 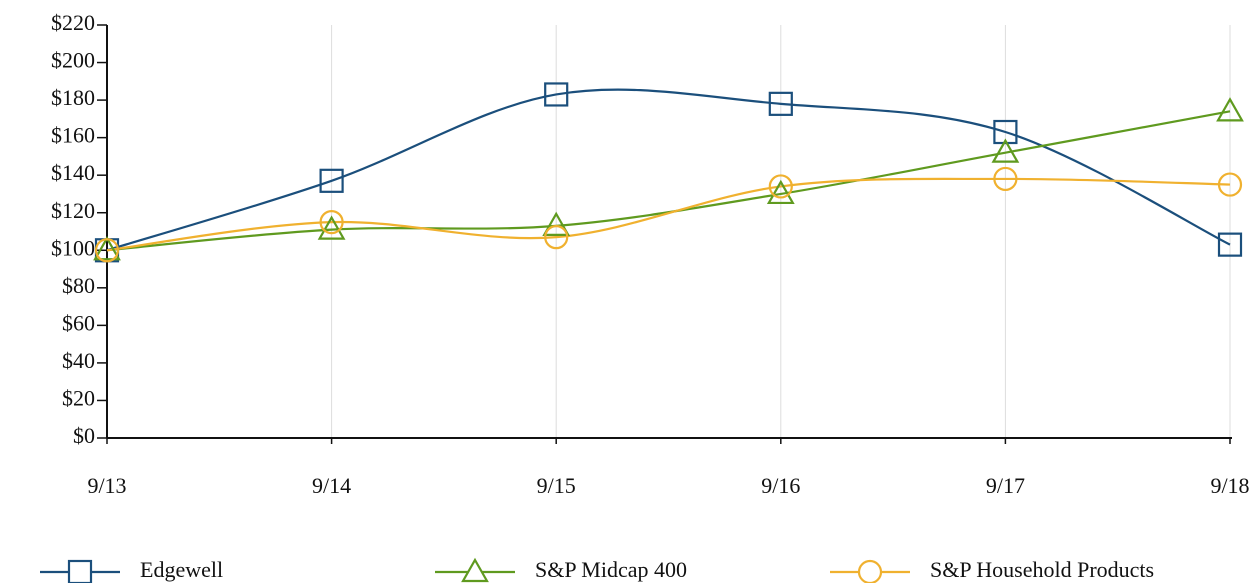 What do you see at coordinates (84, 435) in the screenshot?
I see `y-tick-label: $0` at bounding box center [84, 435].